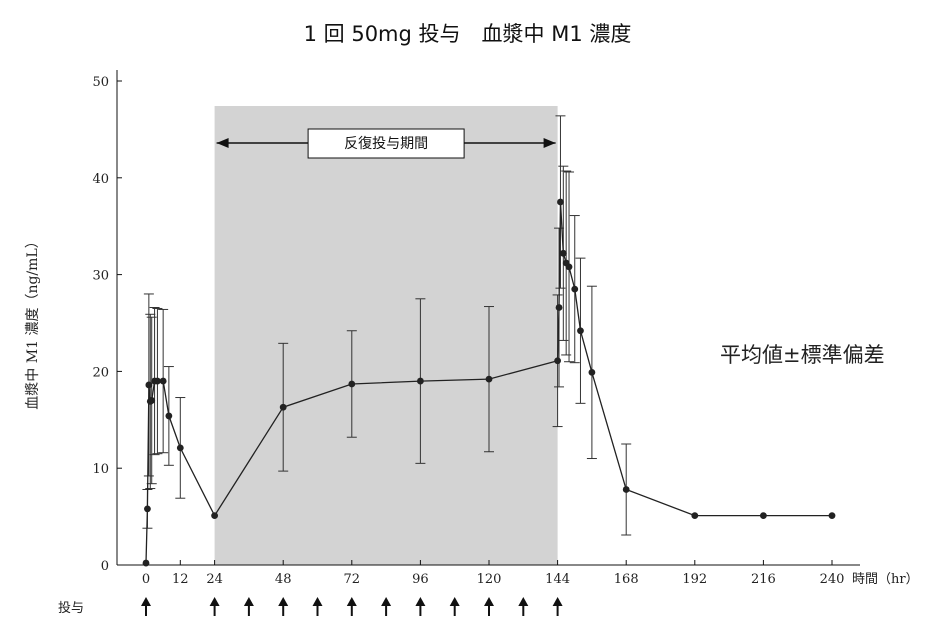 The height and width of the screenshot is (617, 935). Describe the element at coordinates (105, 566) in the screenshot. I see `y-tick-label: 0` at that location.